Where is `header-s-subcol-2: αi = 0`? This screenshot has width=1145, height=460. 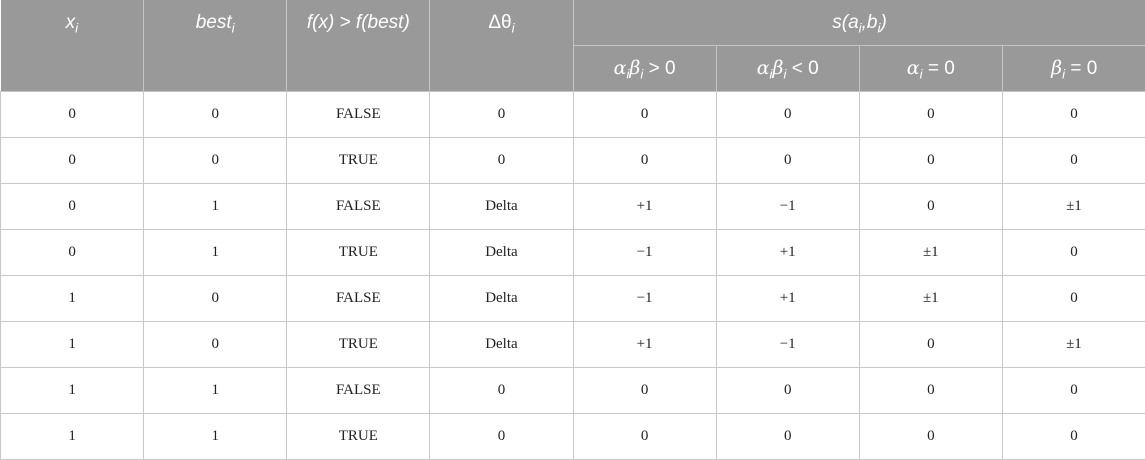
header-s-subcol-2: αi = 0 is located at coordinates (930, 68).